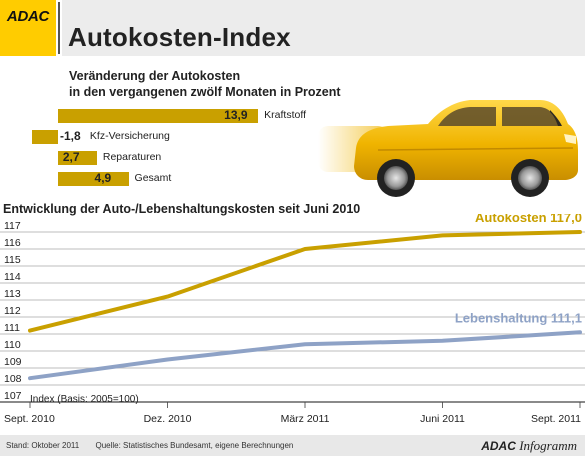  I want to click on bar-category-label: Kfz-Versicherung, so click(129, 136).